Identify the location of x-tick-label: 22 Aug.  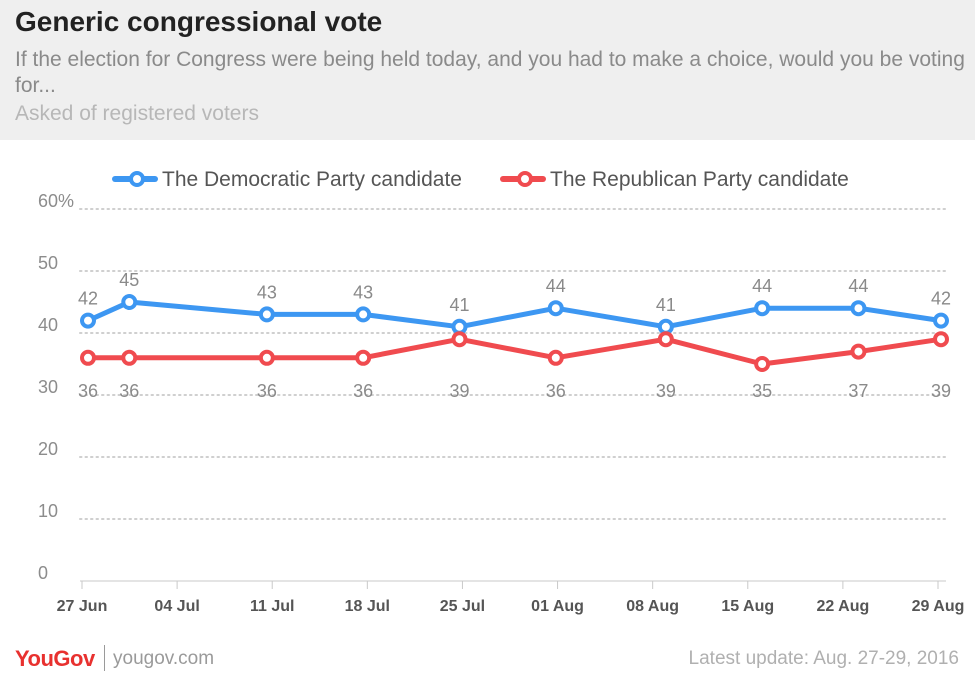
(843, 606).